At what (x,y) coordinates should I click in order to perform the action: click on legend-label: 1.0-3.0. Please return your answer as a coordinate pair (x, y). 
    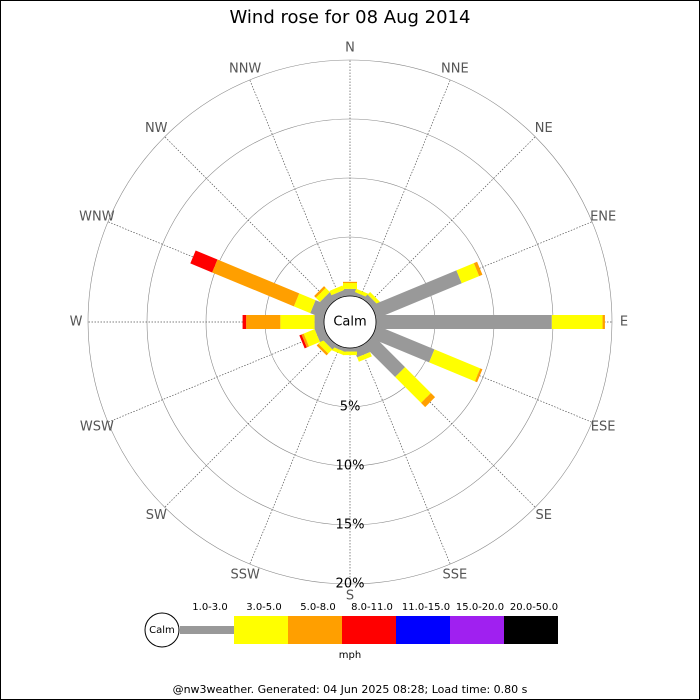
    Looking at the image, I should click on (209, 607).